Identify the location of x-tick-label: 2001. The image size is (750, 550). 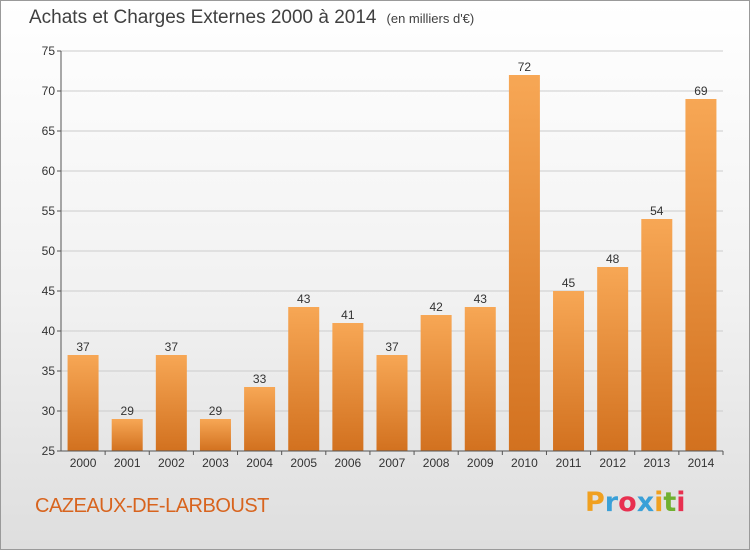
(127, 463).